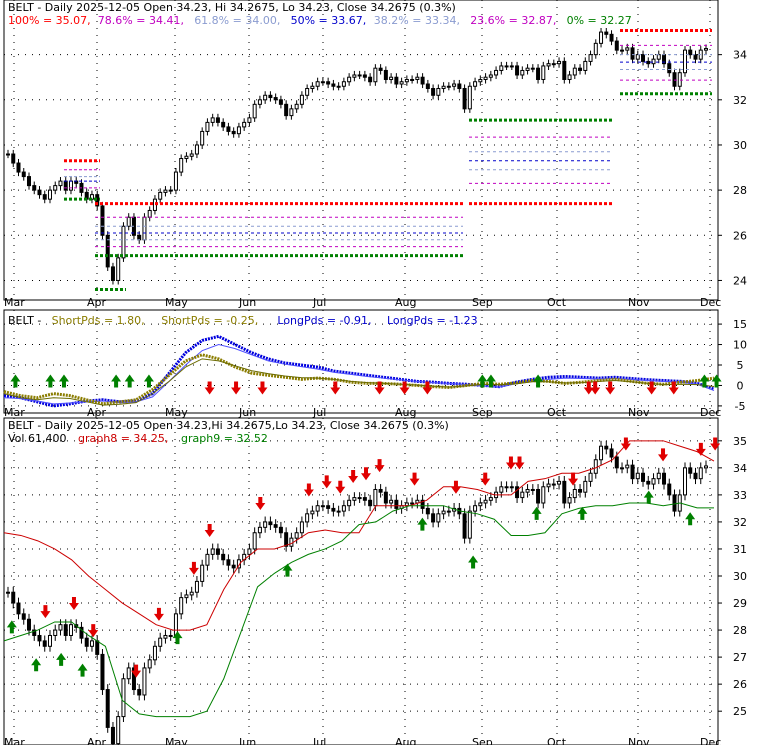 The image size is (780, 745). What do you see at coordinates (319, 302) in the screenshot?
I see `x-tick-label: Jul` at bounding box center [319, 302].